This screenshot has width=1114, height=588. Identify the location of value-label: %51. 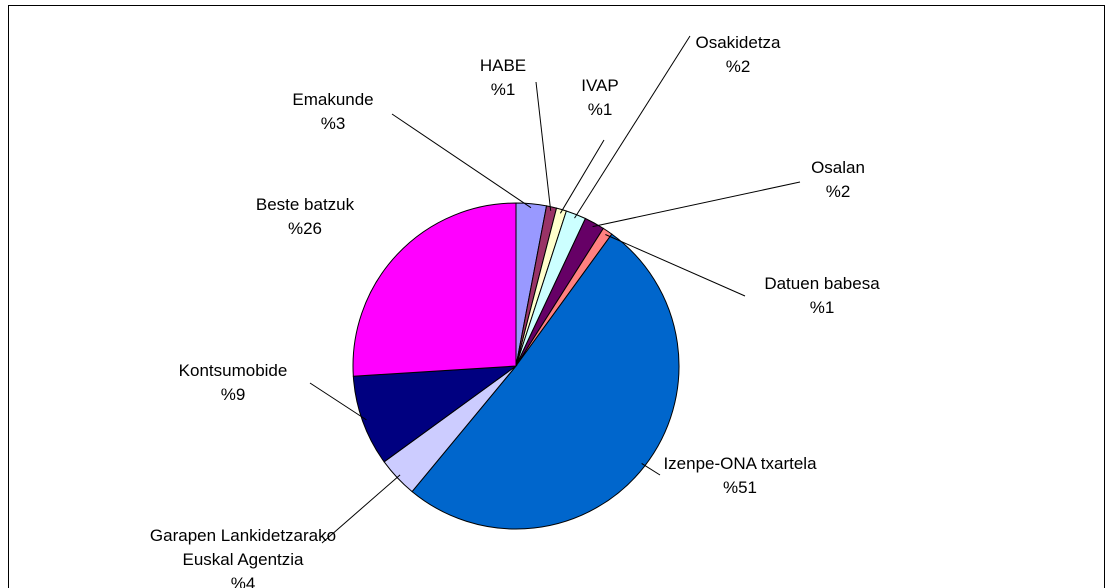
(740, 487).